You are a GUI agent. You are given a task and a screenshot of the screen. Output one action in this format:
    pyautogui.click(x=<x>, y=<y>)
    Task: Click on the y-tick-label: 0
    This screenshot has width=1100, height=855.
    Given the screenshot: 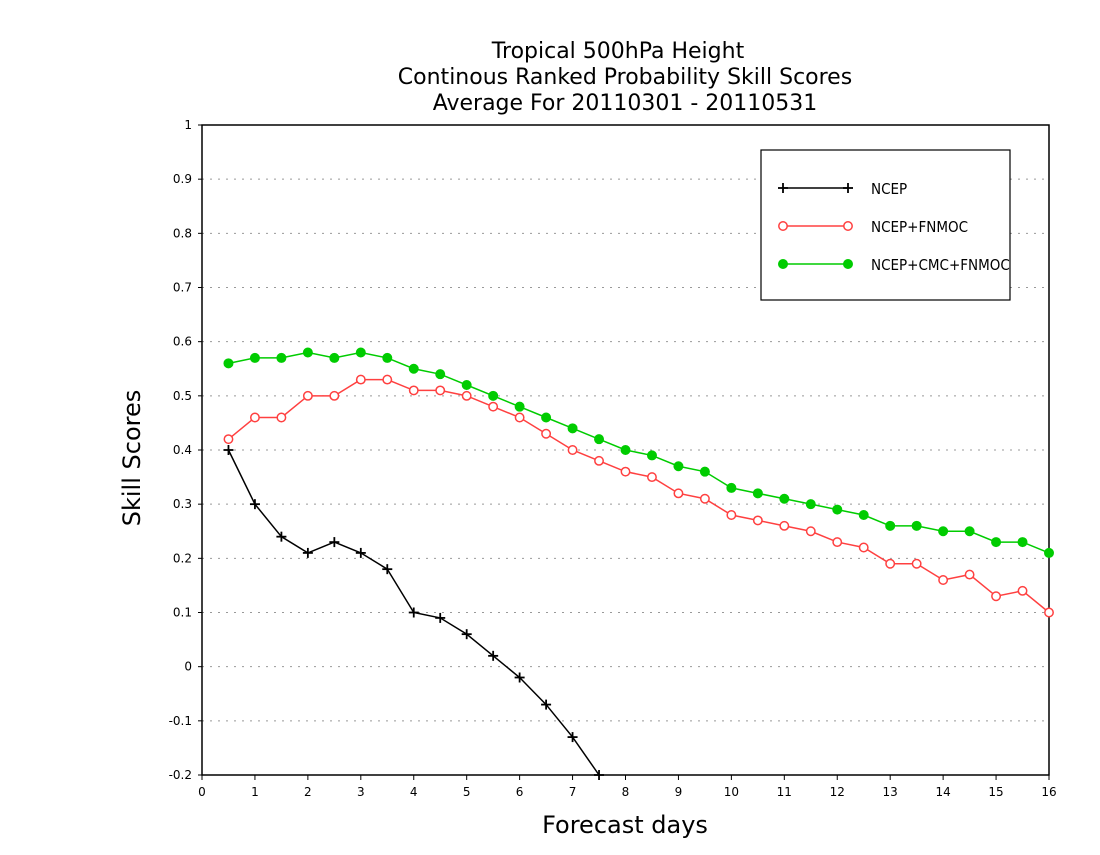 What is the action you would take?
    pyautogui.click(x=188, y=667)
    